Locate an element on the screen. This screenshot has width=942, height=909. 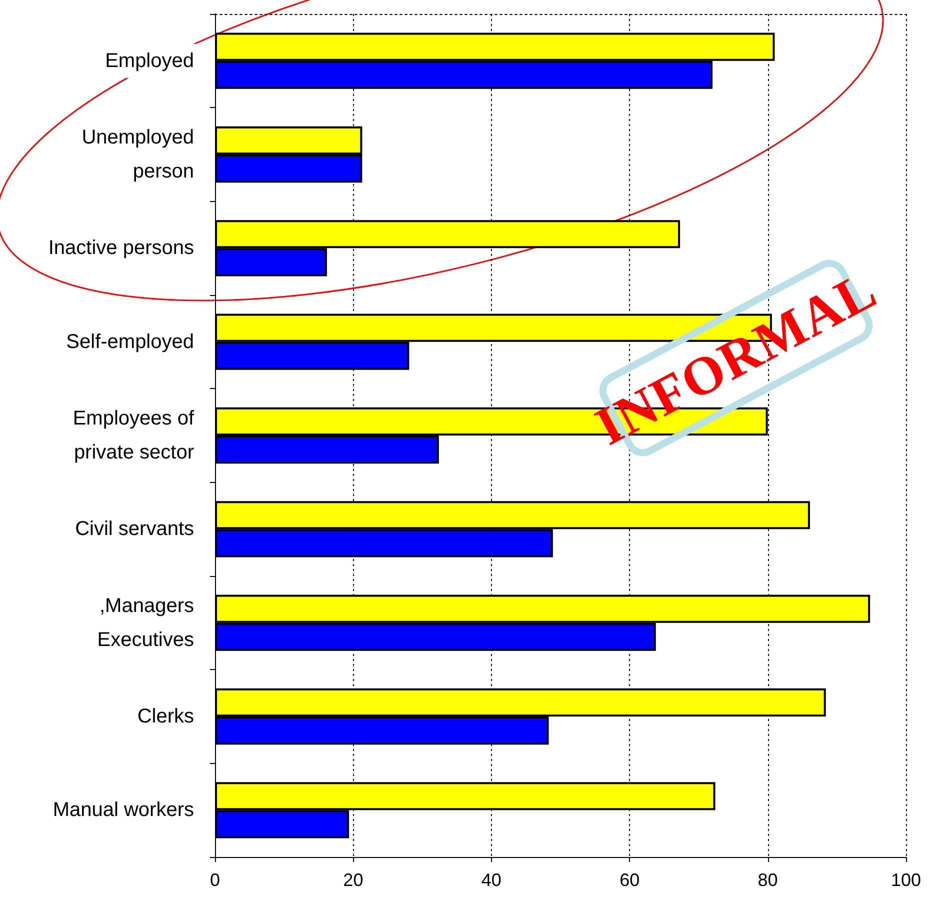
x-tick-label: 80 is located at coordinates (768, 880).